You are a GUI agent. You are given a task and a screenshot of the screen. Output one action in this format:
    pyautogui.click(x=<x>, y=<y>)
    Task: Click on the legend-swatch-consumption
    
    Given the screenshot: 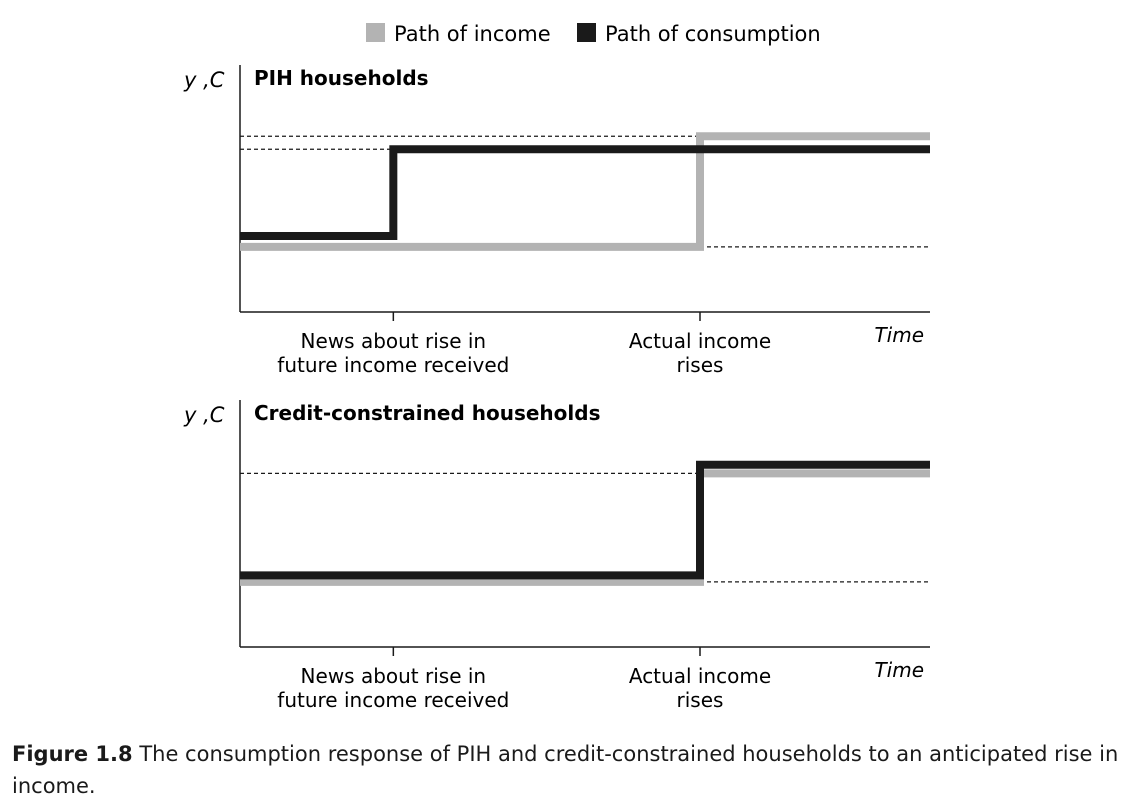 What is the action you would take?
    pyautogui.click(x=586, y=32)
    